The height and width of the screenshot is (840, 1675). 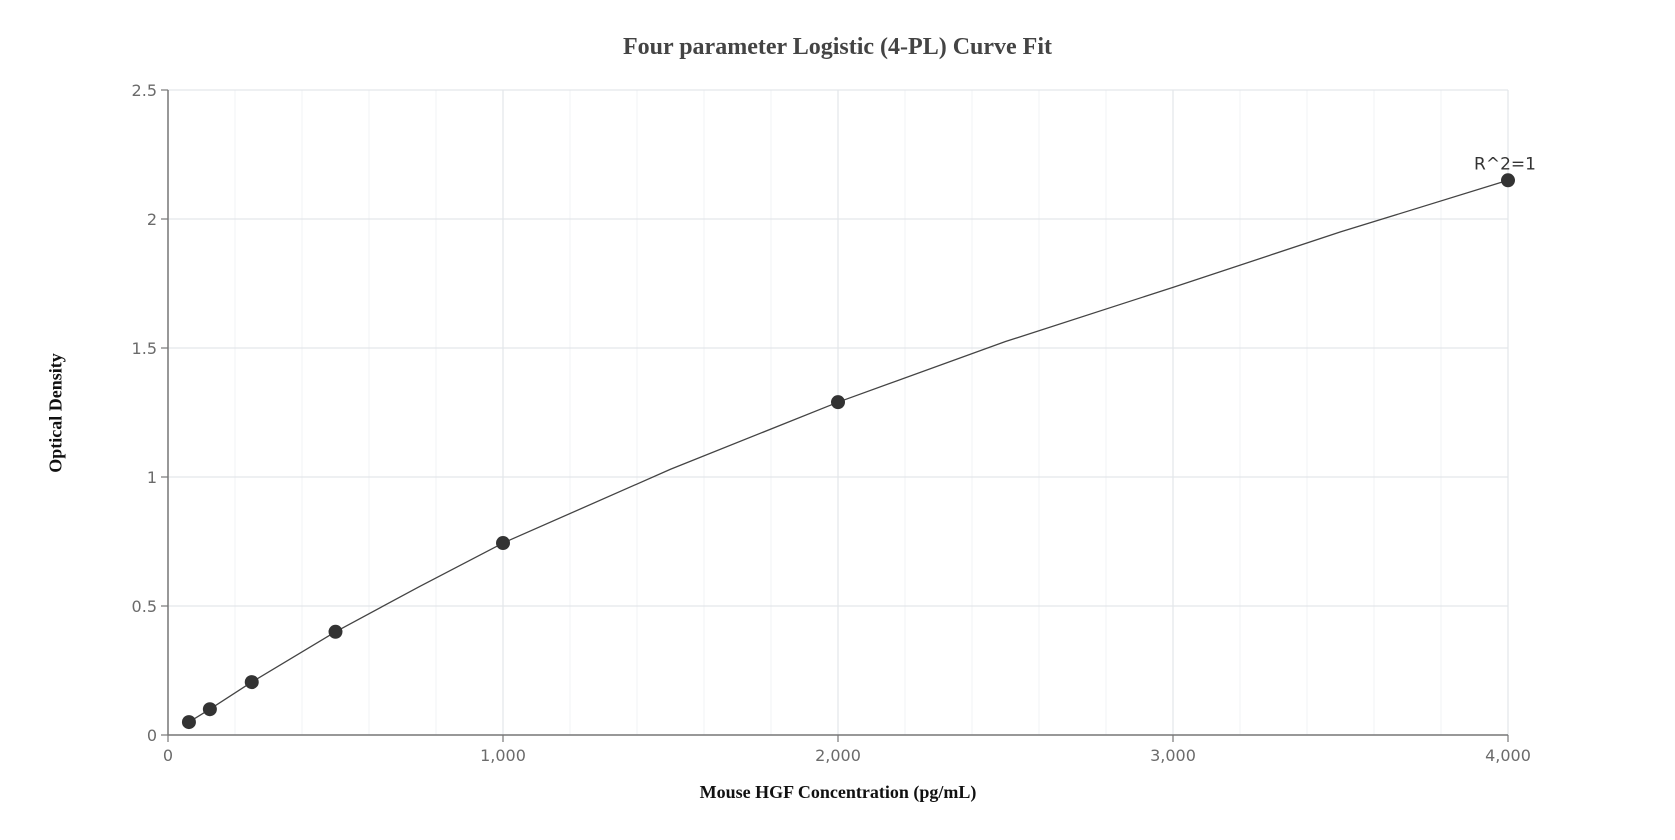 I want to click on y-tick-label: 0.5, so click(x=144, y=606).